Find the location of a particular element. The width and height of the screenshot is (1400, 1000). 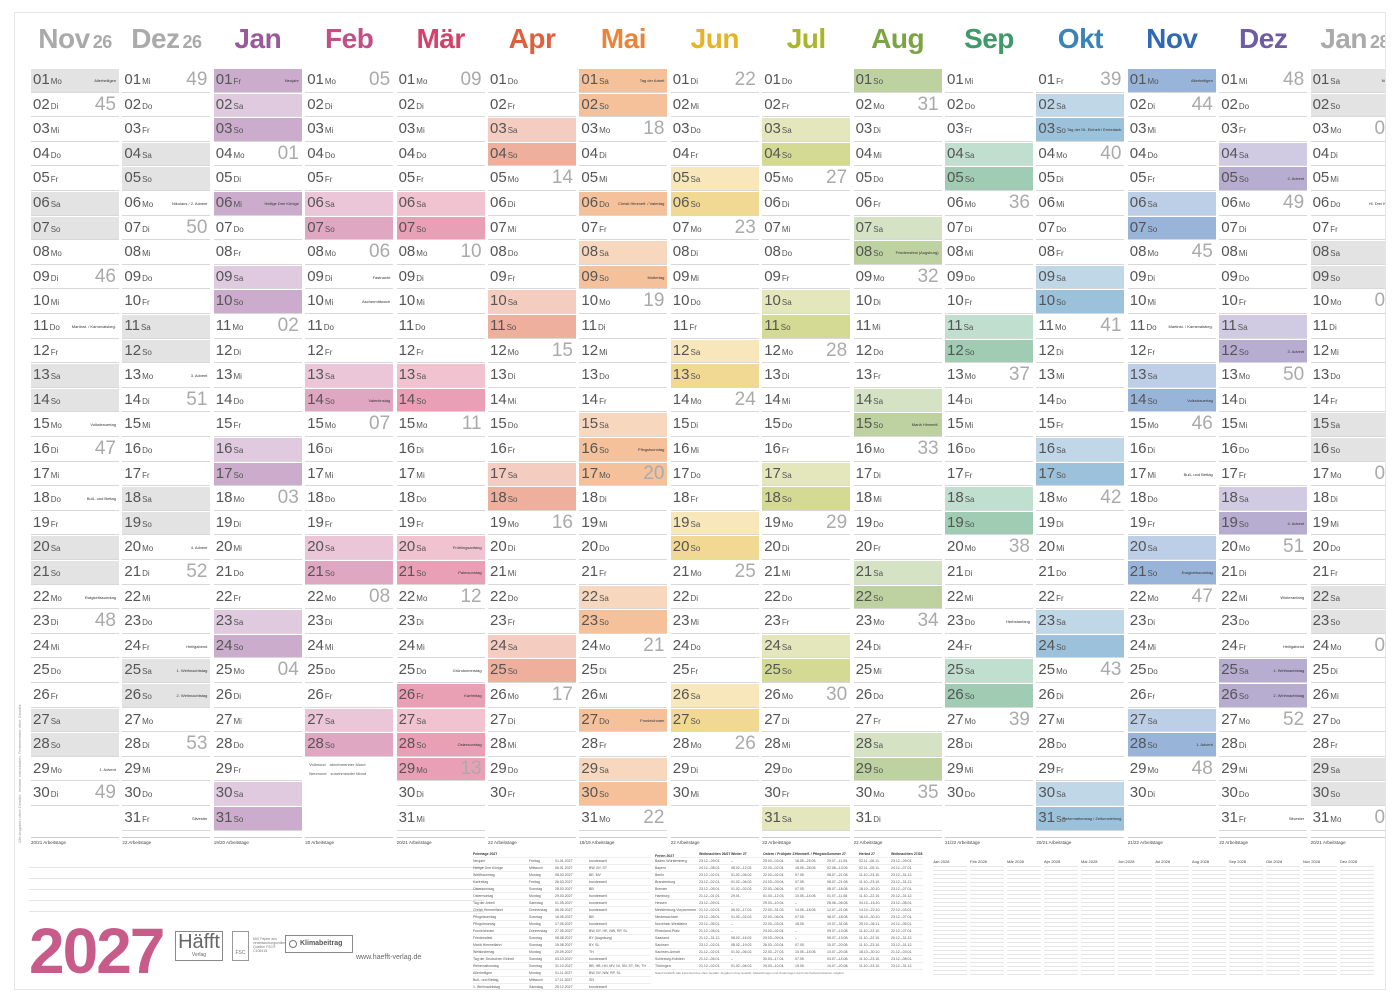

day-cell: 05Mo 14 is located at coordinates (532, 179).